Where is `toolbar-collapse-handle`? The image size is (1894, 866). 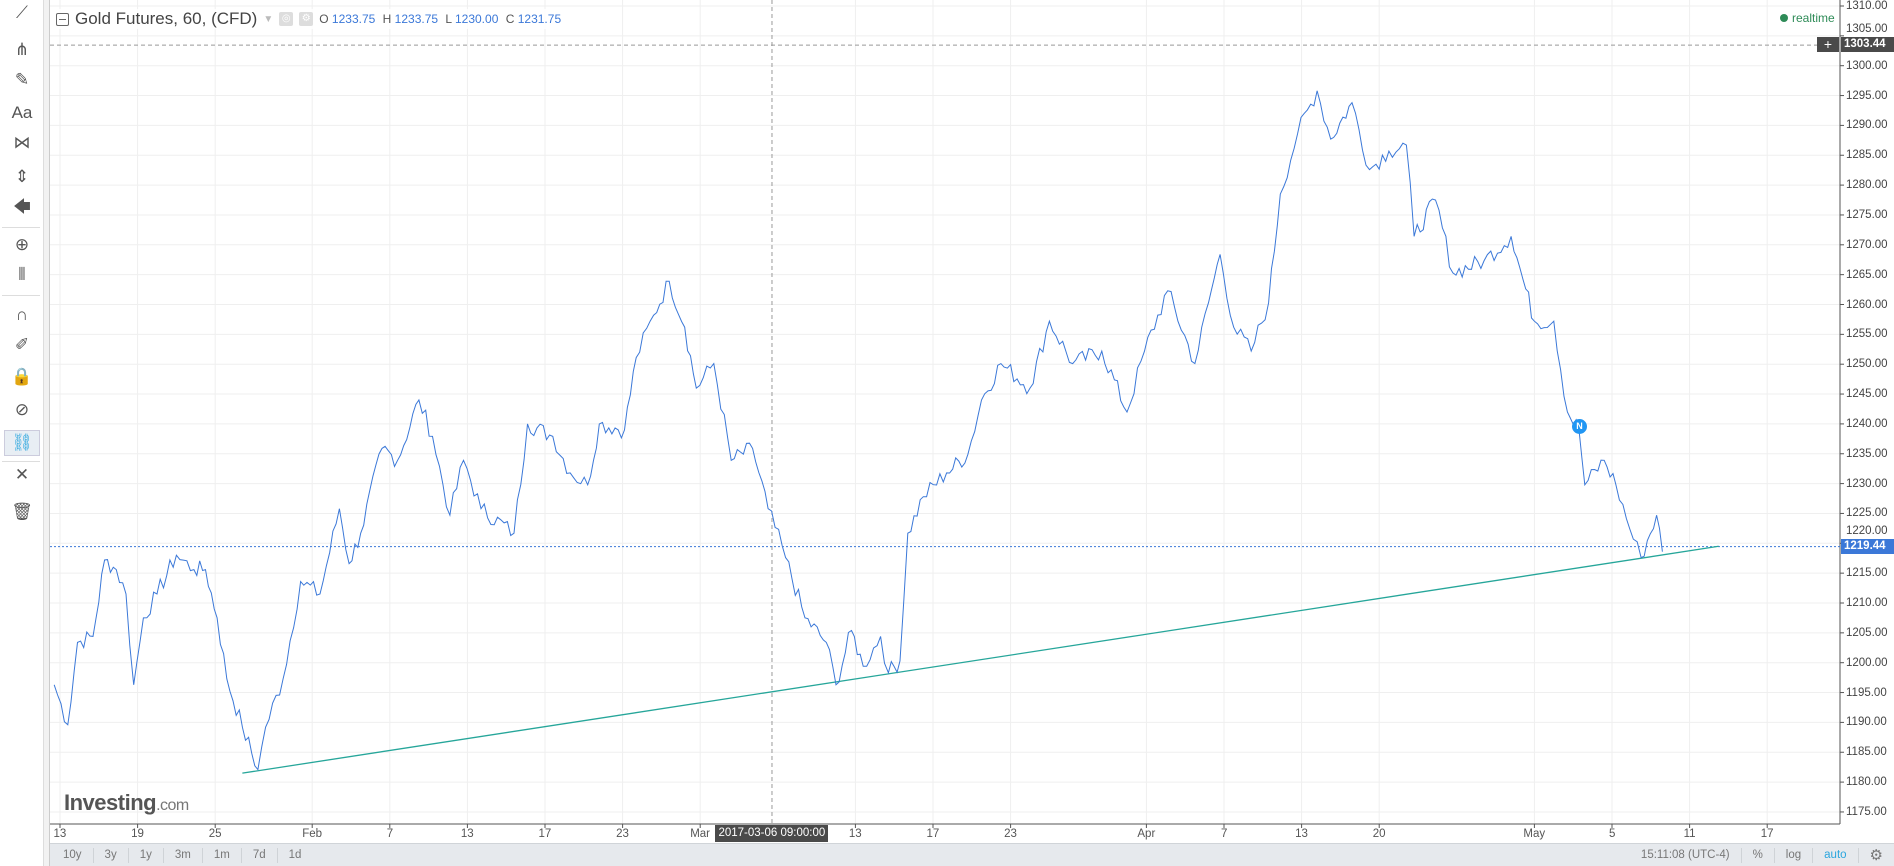 toolbar-collapse-handle is located at coordinates (47, 433).